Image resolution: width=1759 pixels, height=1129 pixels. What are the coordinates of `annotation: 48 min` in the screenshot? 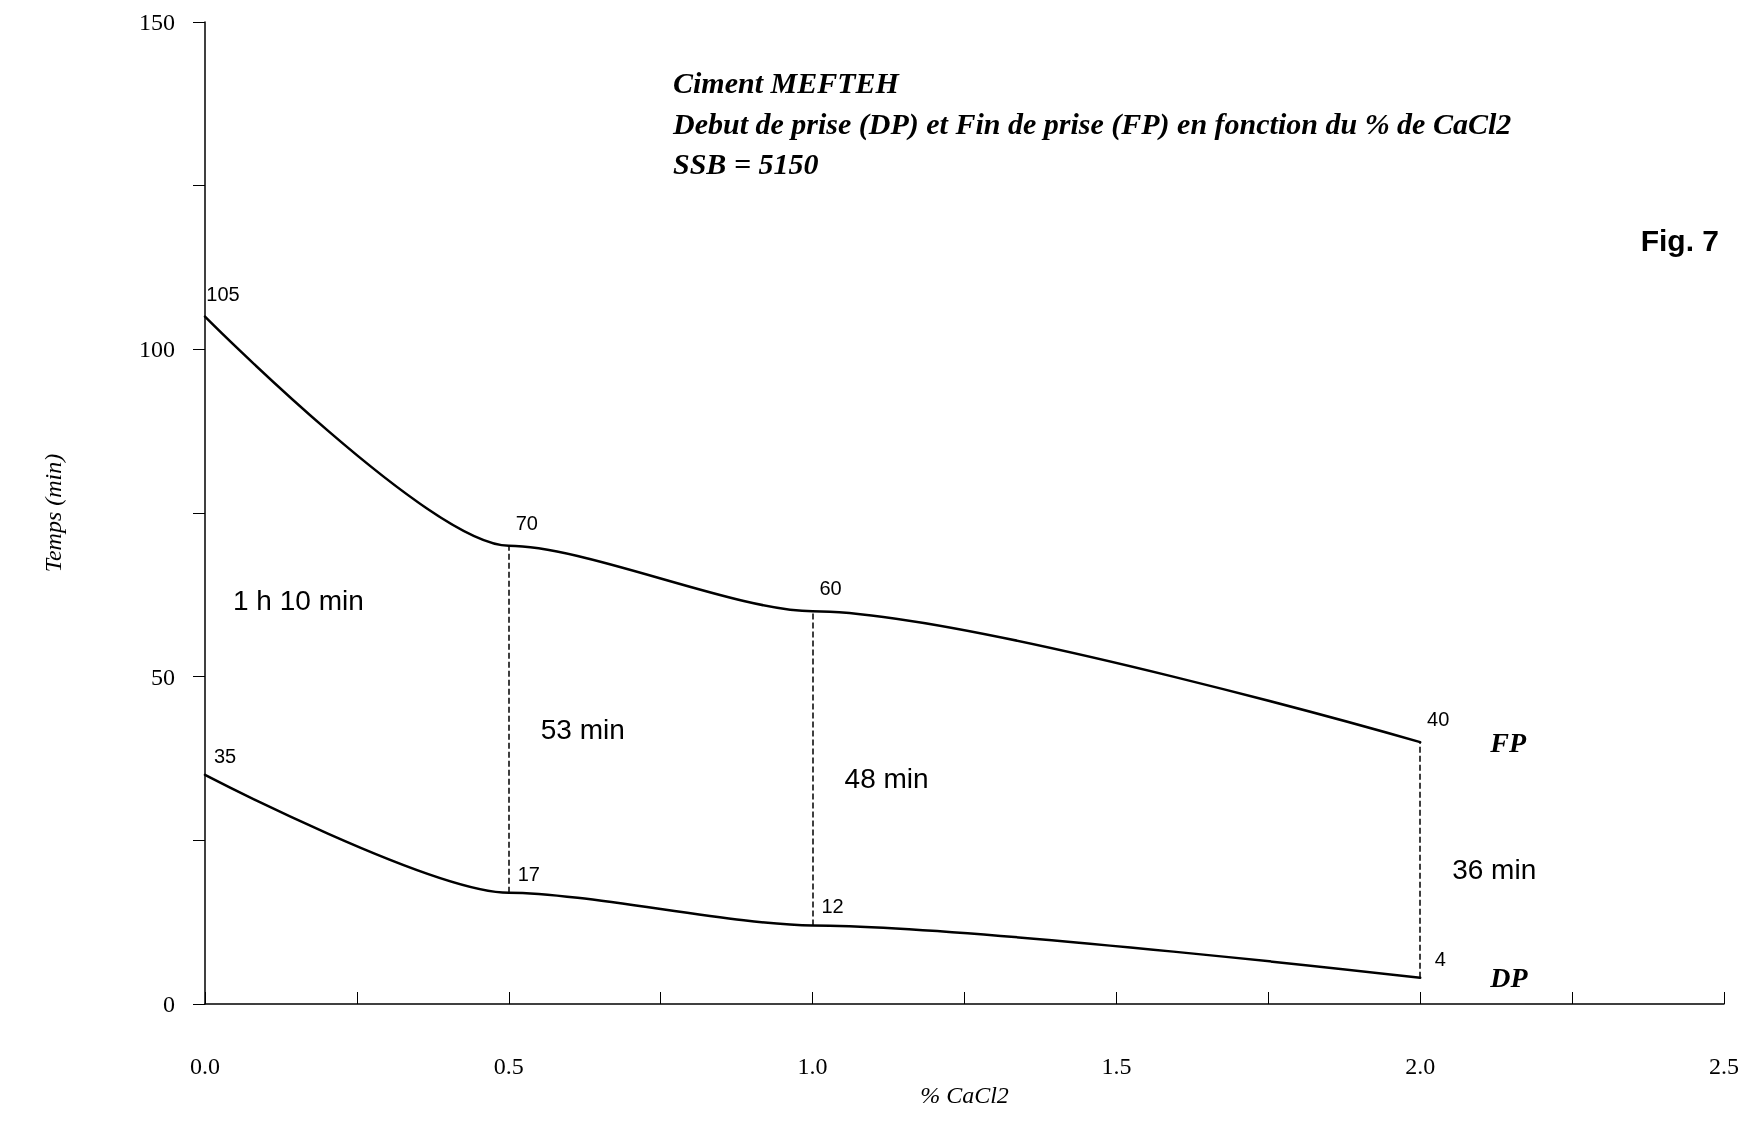 It's located at (886, 778).